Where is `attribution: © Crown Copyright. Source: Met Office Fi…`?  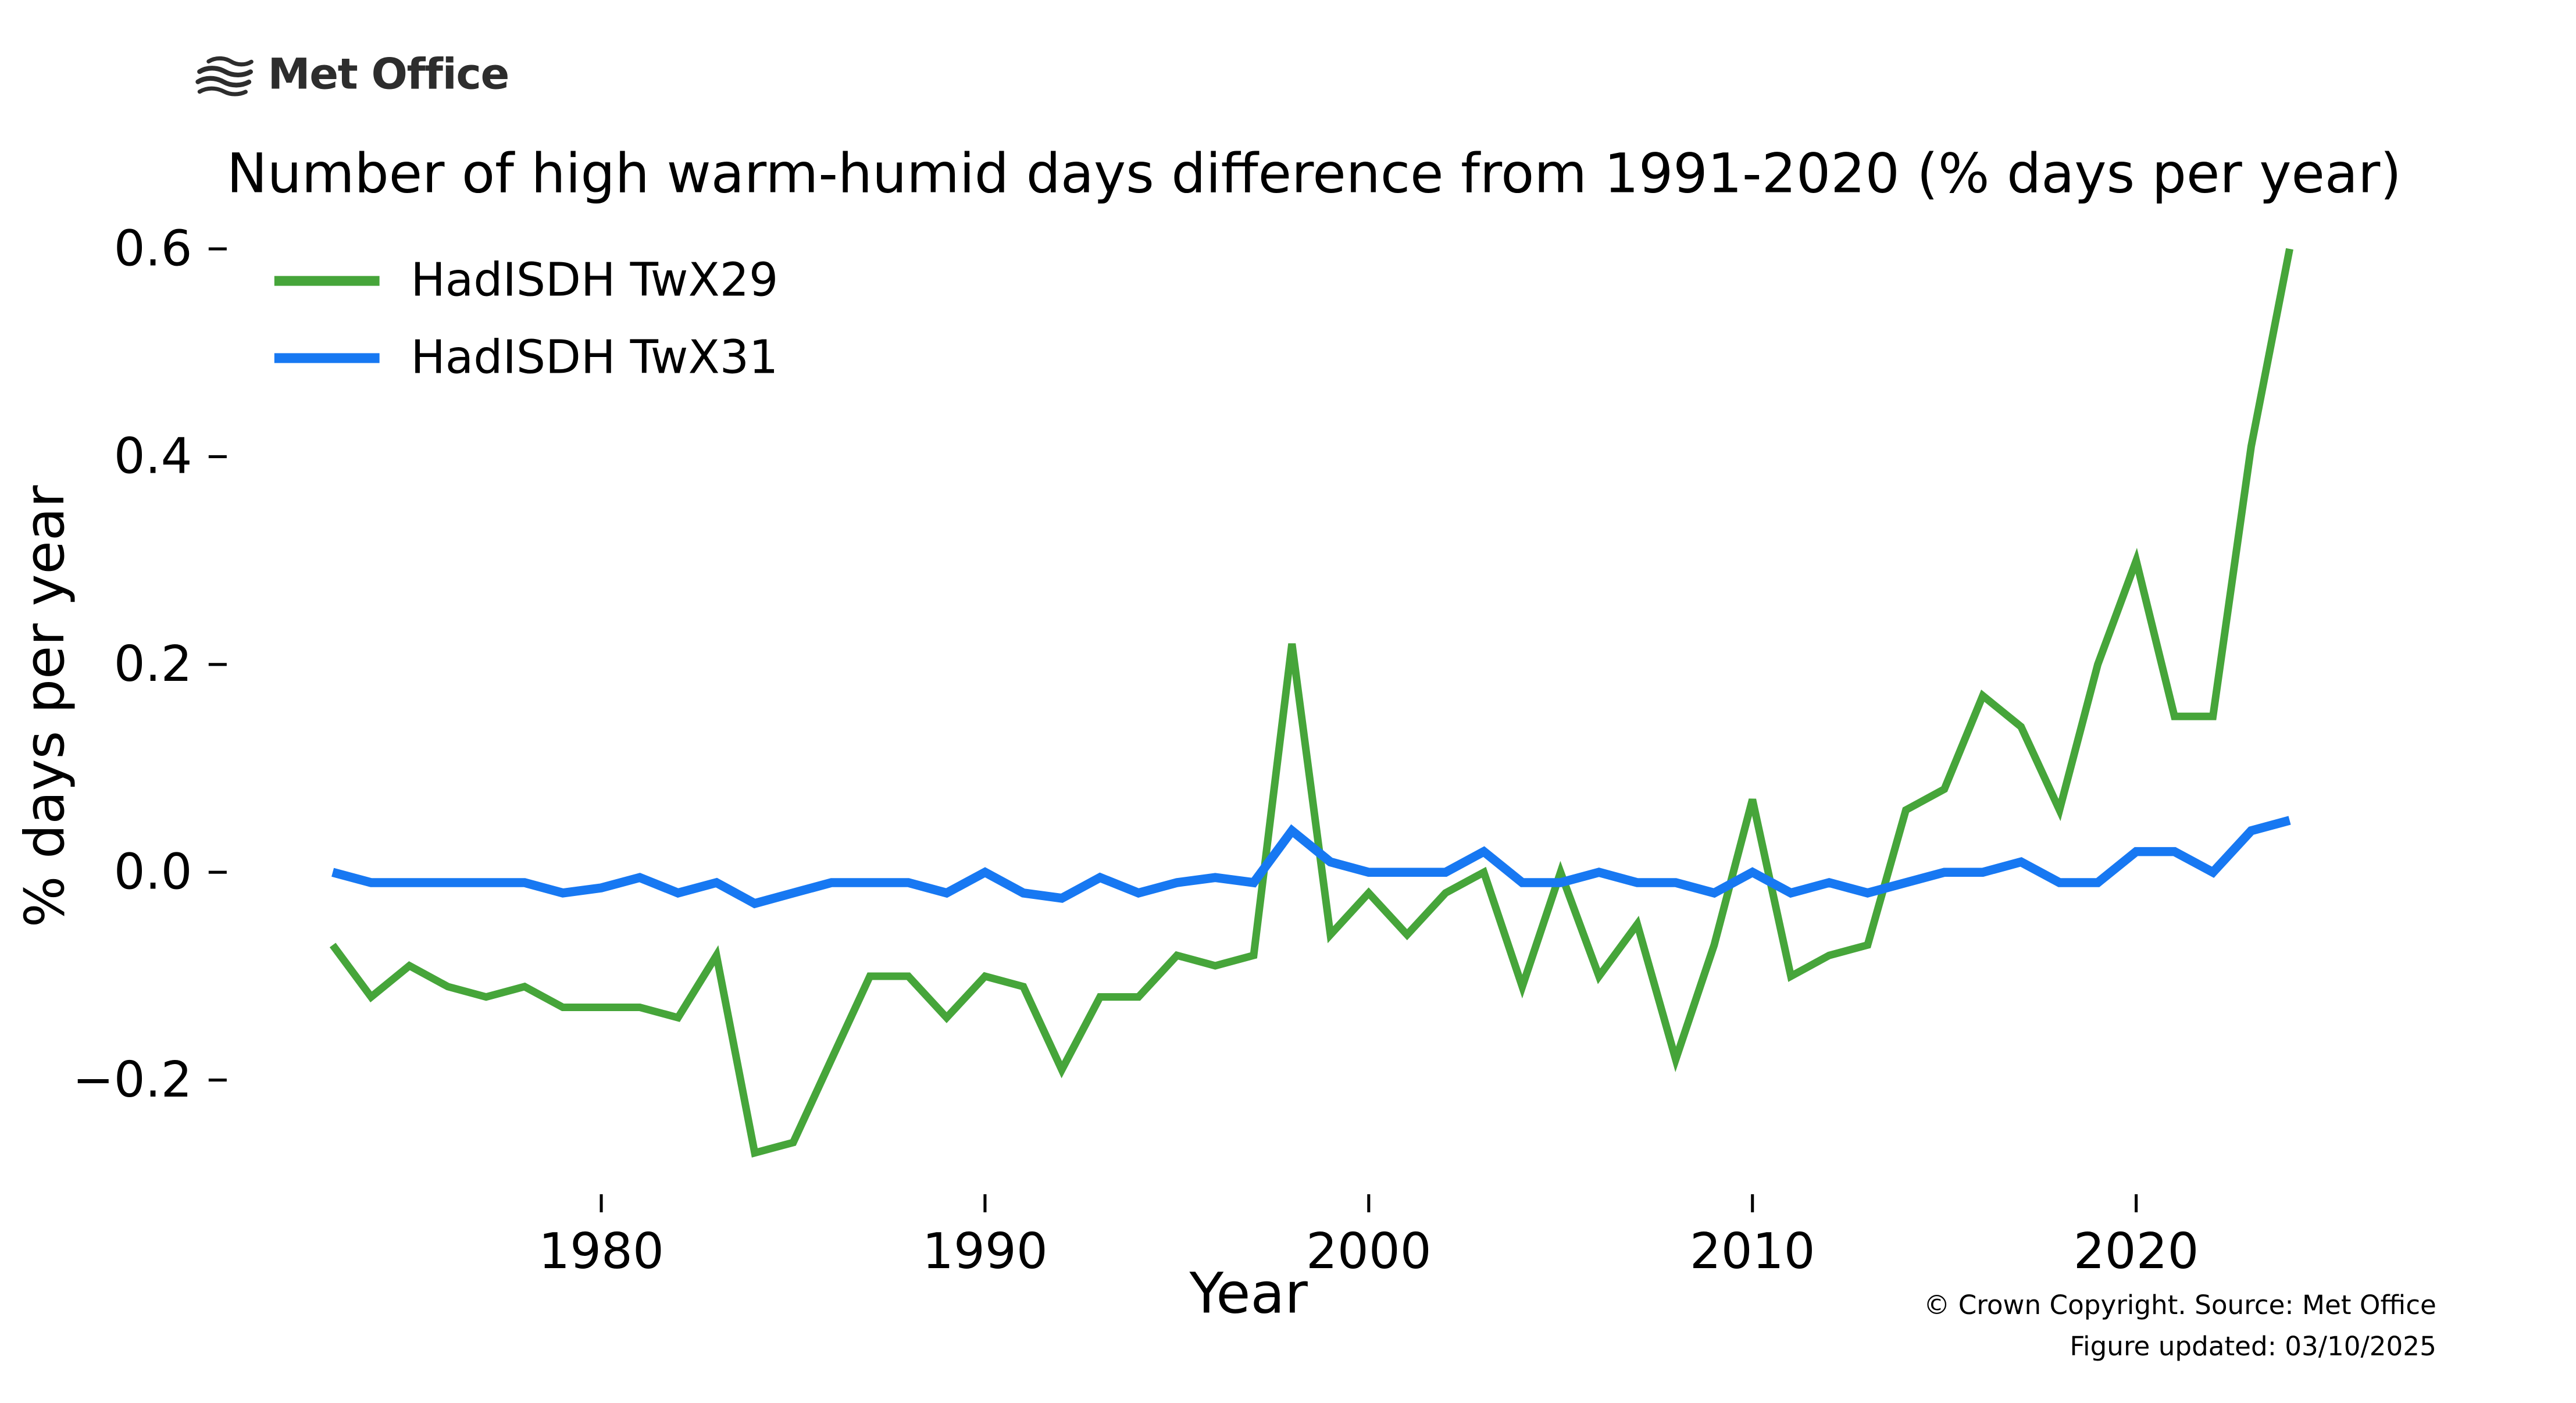
attribution: © Crown Copyright. Source: Met Office Fi… is located at coordinates (2180, 1325).